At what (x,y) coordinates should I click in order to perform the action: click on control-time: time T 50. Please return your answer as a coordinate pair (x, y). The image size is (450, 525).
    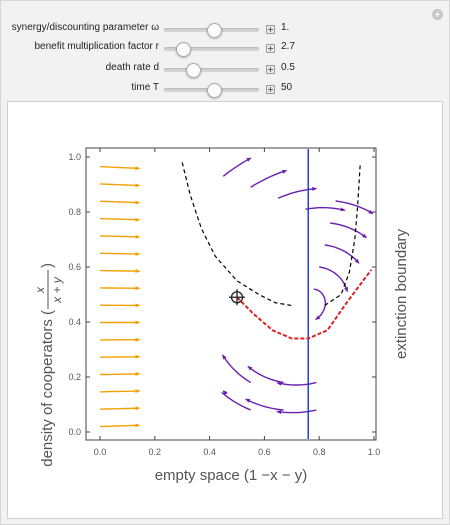
    Looking at the image, I should click on (225, 90).